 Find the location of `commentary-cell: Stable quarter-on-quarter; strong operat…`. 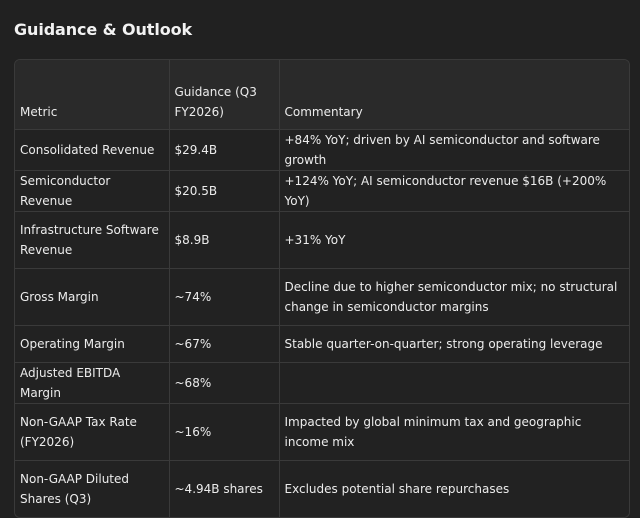

commentary-cell: Stable quarter-on-quarter; strong operat… is located at coordinates (454, 344).